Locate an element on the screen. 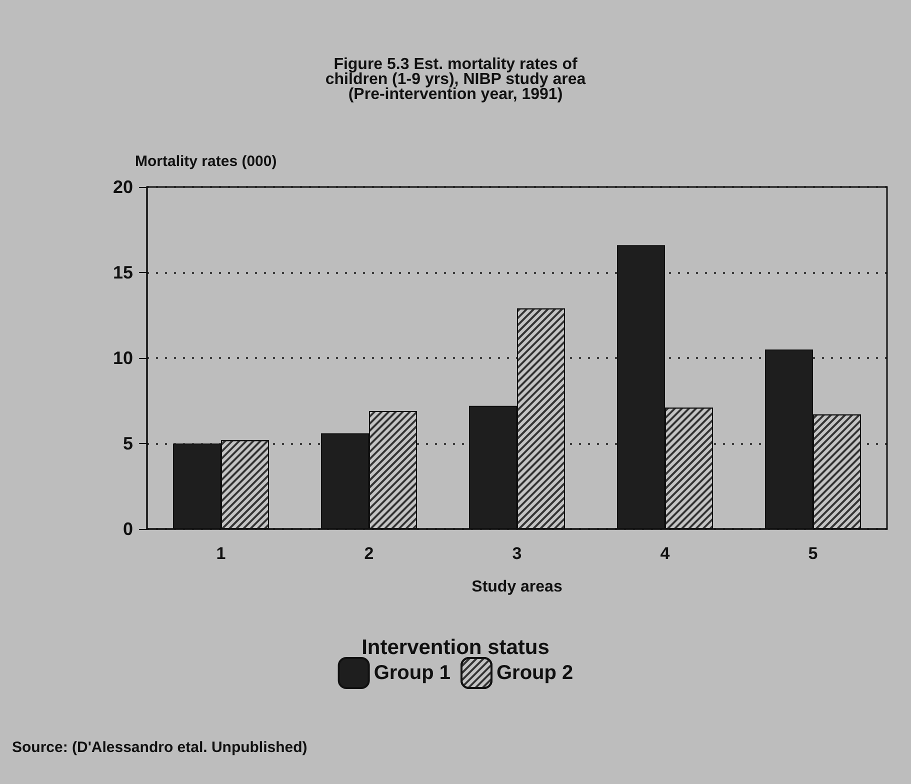  legend-label: Group 2 is located at coordinates (535, 673).